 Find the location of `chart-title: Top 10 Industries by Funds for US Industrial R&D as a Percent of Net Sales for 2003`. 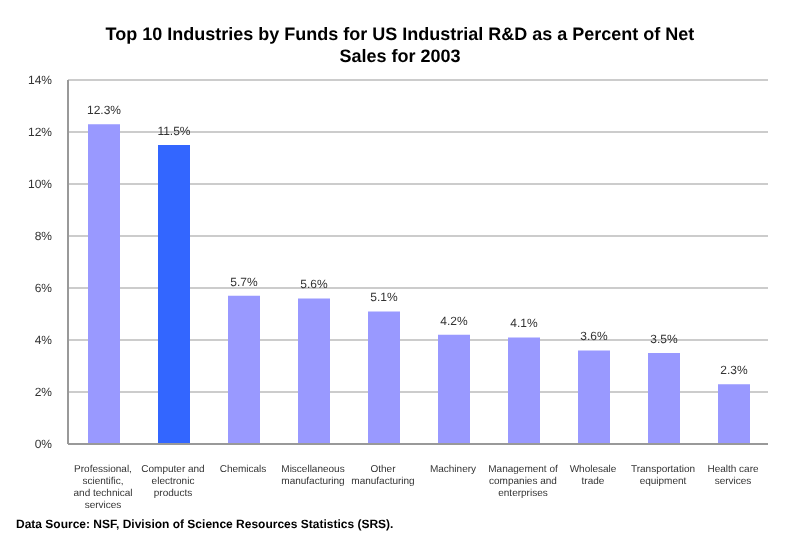

chart-title: Top 10 Industries by Funds for US Industrial R&D as a Percent of Net Sales for 2003 is located at coordinates (400, 45).